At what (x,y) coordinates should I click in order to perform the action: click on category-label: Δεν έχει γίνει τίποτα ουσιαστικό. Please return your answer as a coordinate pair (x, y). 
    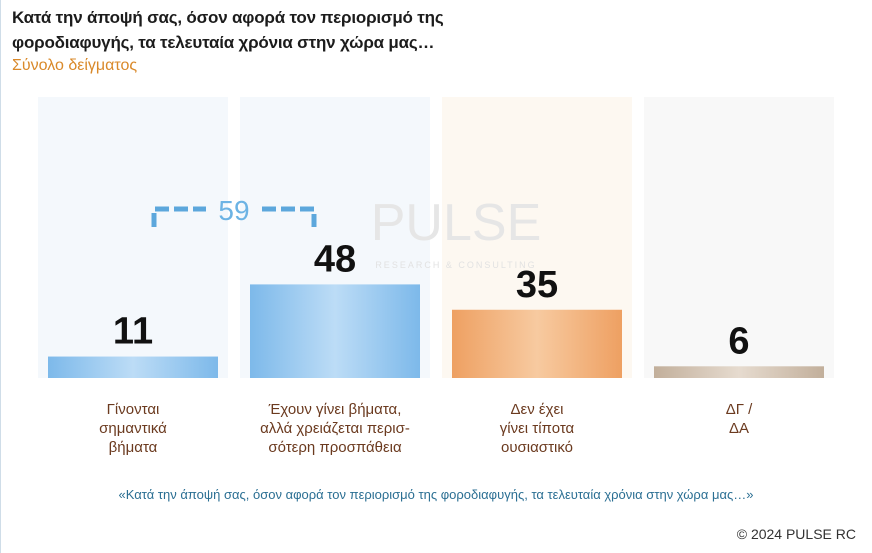
    Looking at the image, I should click on (537, 428).